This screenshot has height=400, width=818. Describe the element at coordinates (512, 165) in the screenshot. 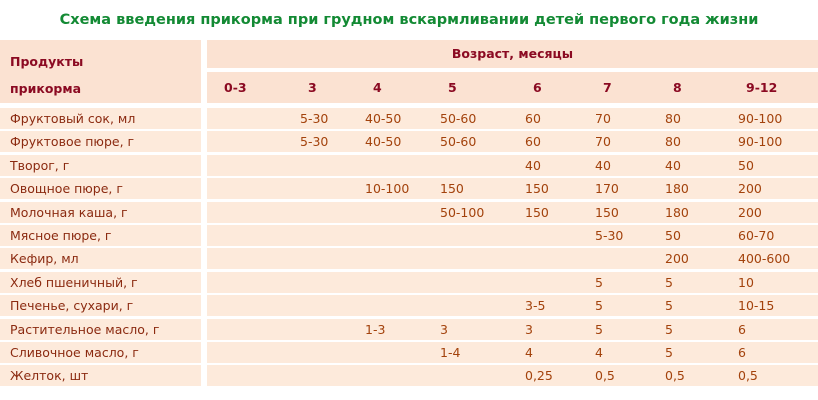

I see `values-cell-group: 40 40 40 50` at that location.